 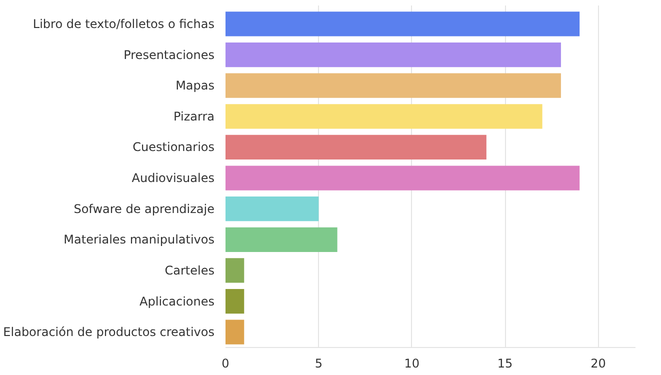 What do you see at coordinates (177, 301) in the screenshot?
I see `y-tick-label: Aplicaciones` at bounding box center [177, 301].